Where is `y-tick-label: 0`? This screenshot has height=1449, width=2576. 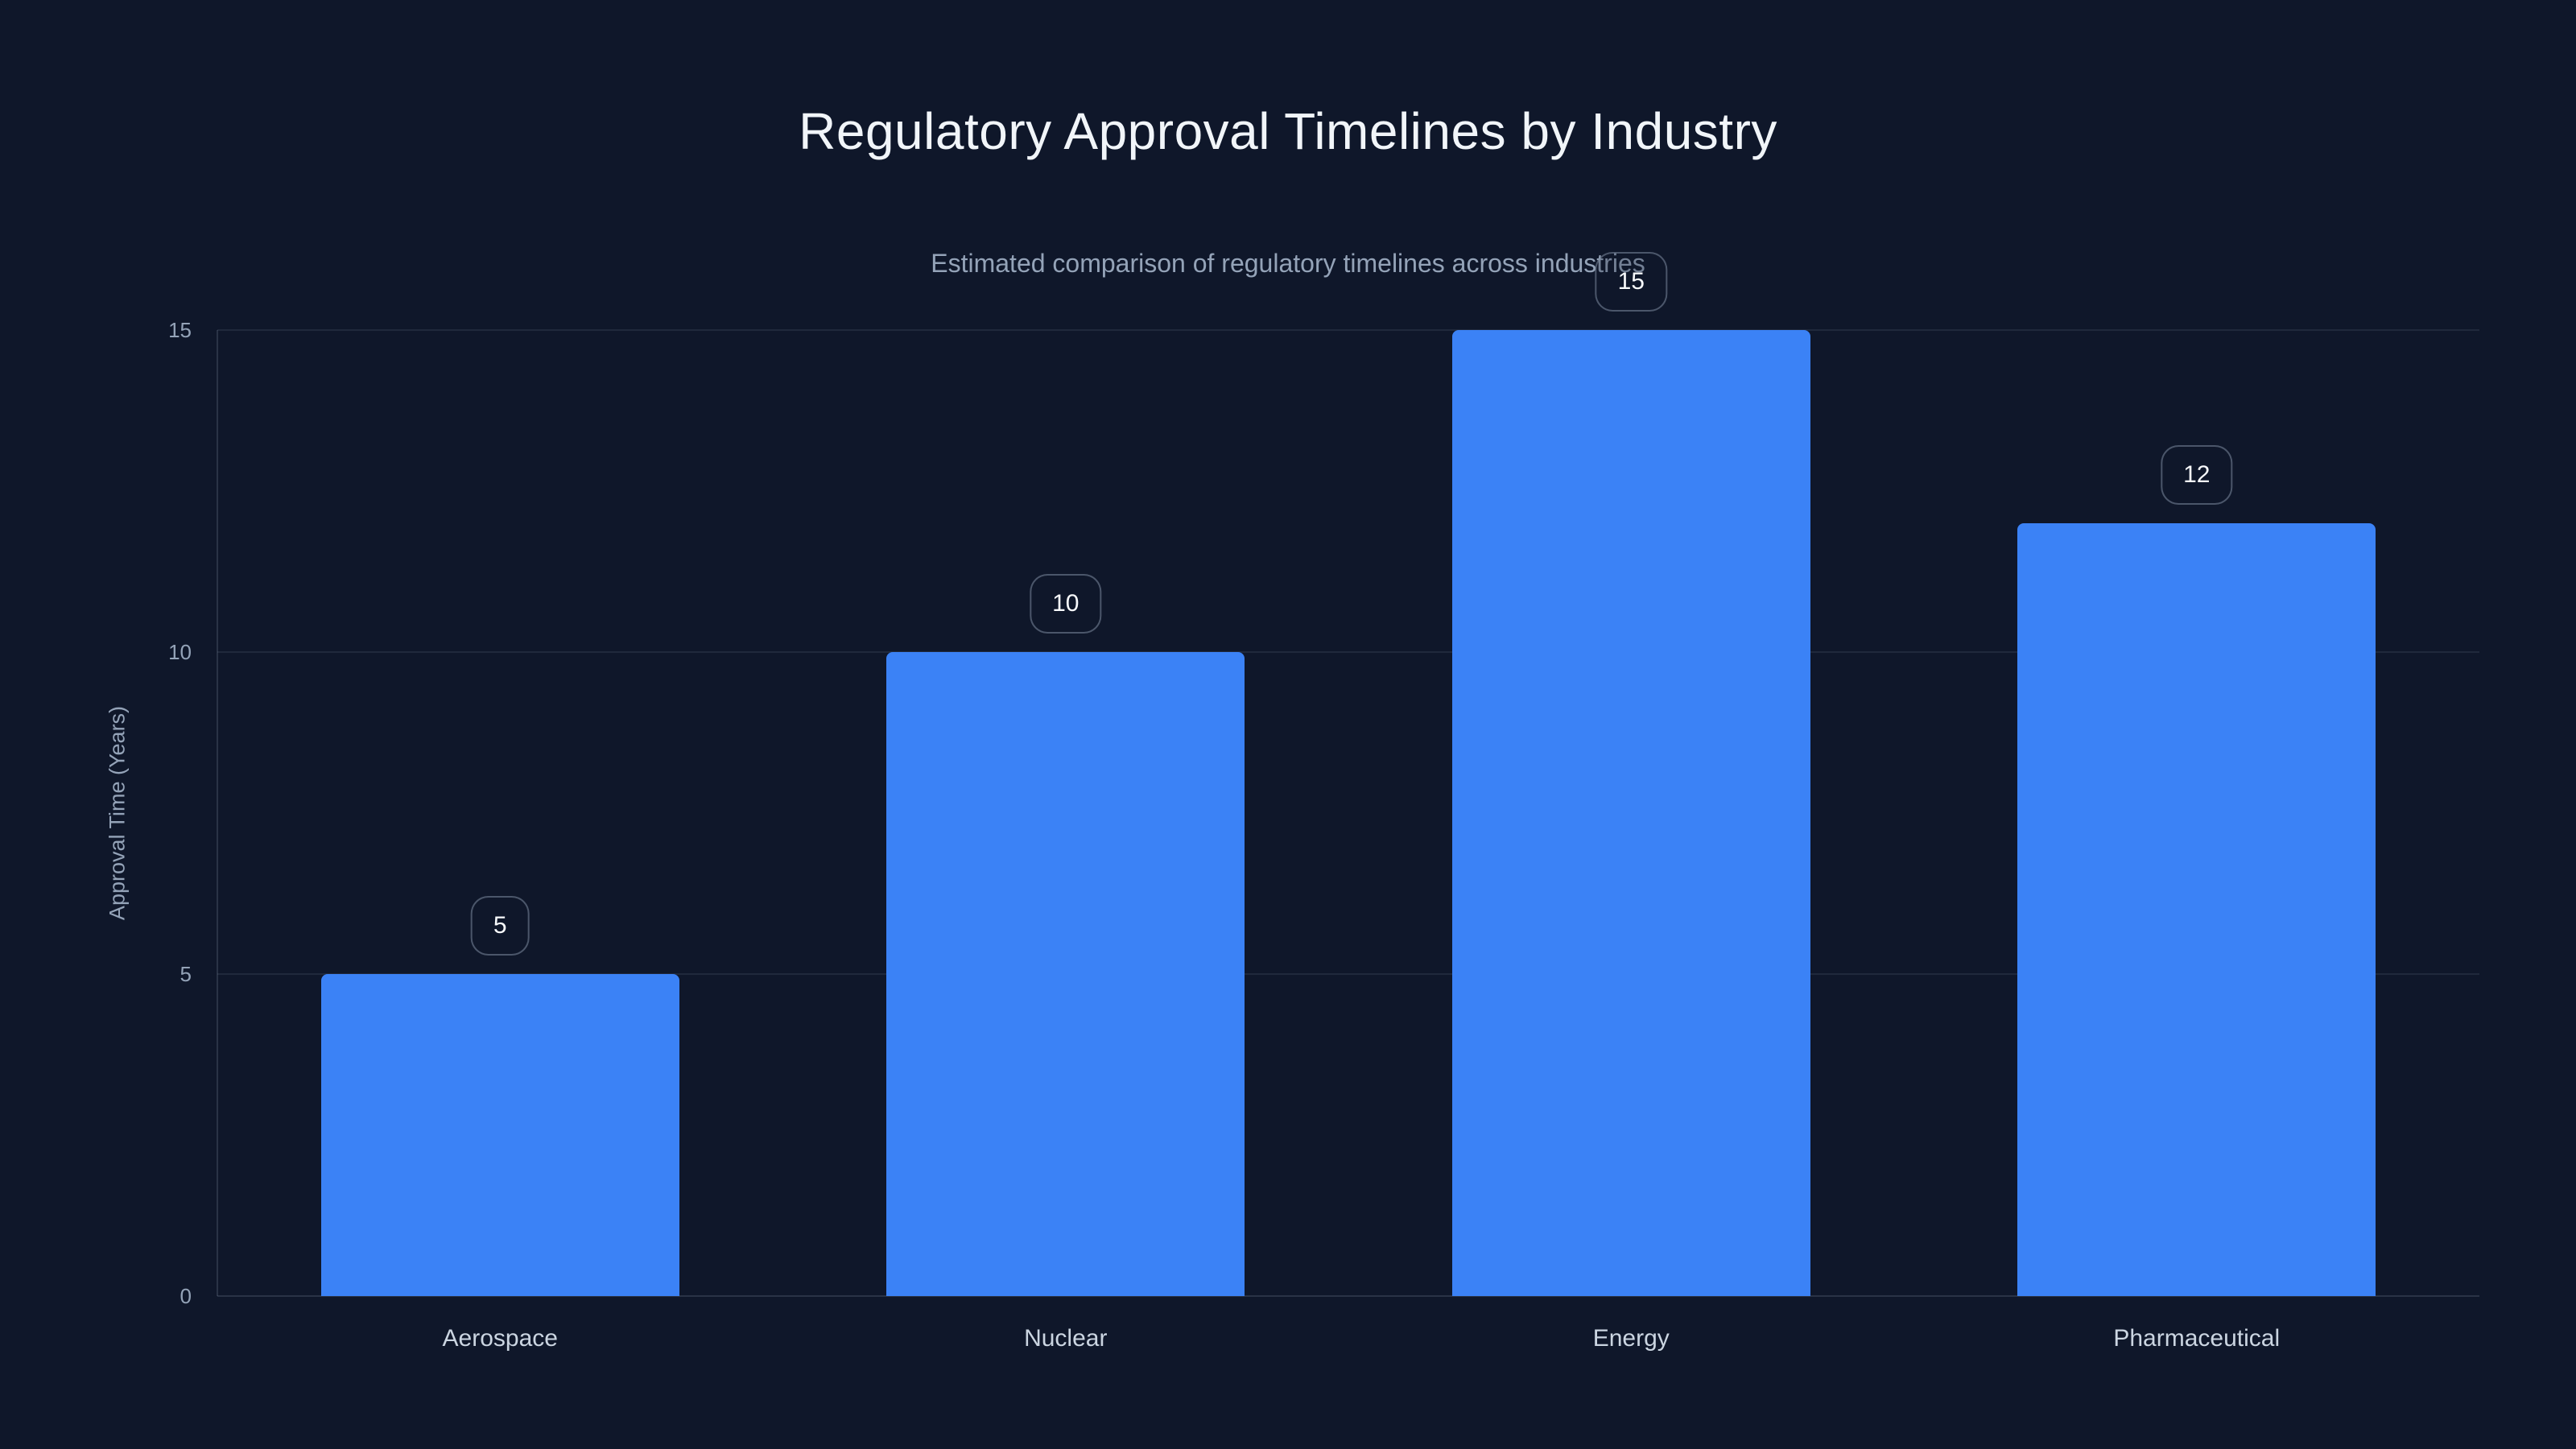 y-tick-label: 0 is located at coordinates (186, 1296).